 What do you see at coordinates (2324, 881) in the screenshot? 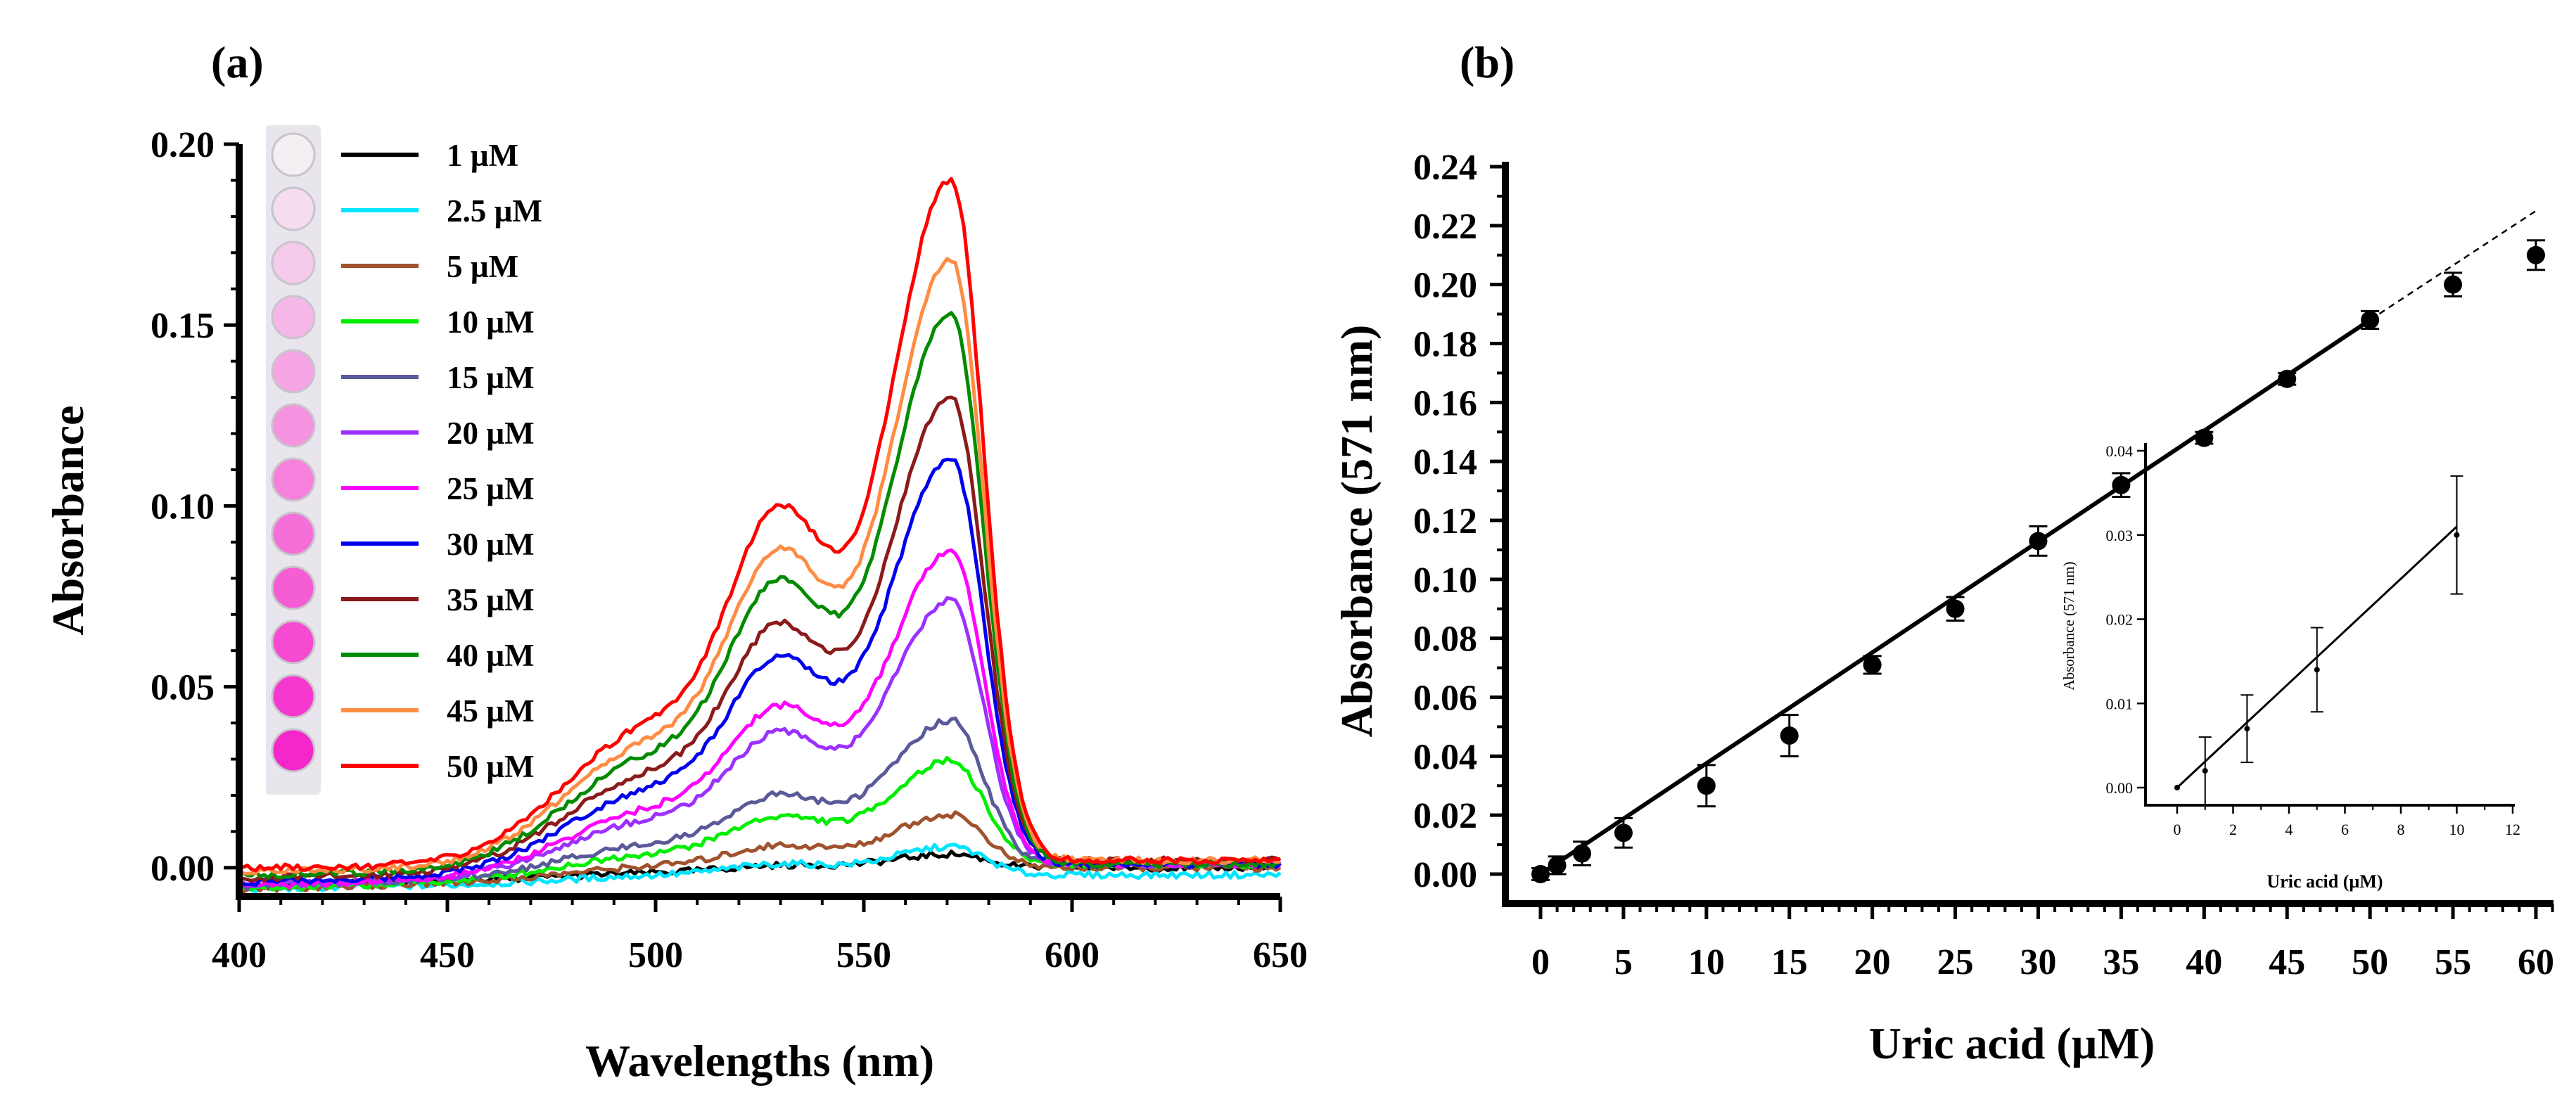
I see `inset-x-axis-title: Uric acid (µM)` at bounding box center [2324, 881].